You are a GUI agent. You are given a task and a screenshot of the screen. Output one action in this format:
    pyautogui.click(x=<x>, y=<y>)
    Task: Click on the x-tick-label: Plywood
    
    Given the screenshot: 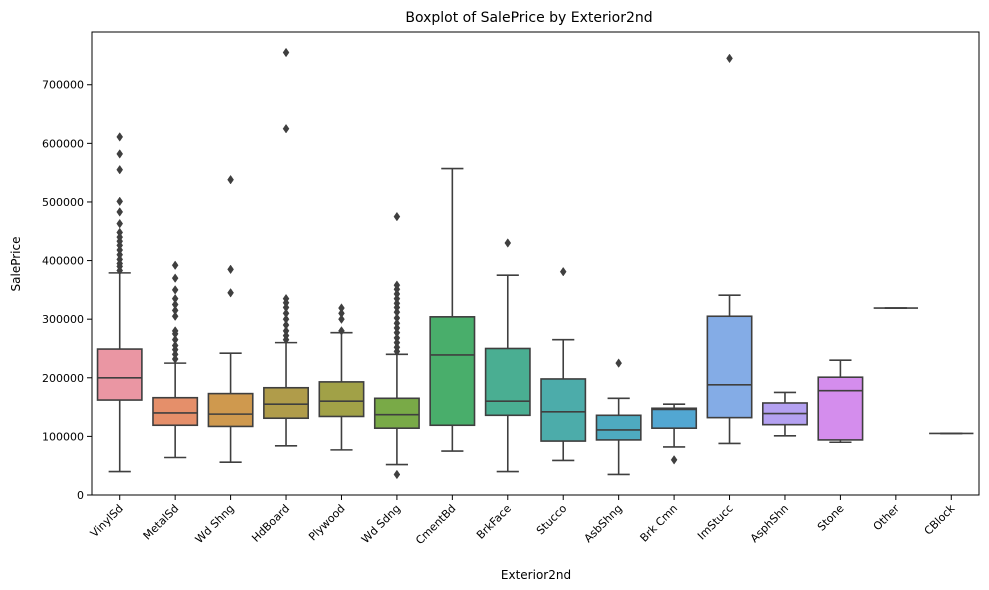 What is the action you would take?
    pyautogui.click(x=326, y=522)
    